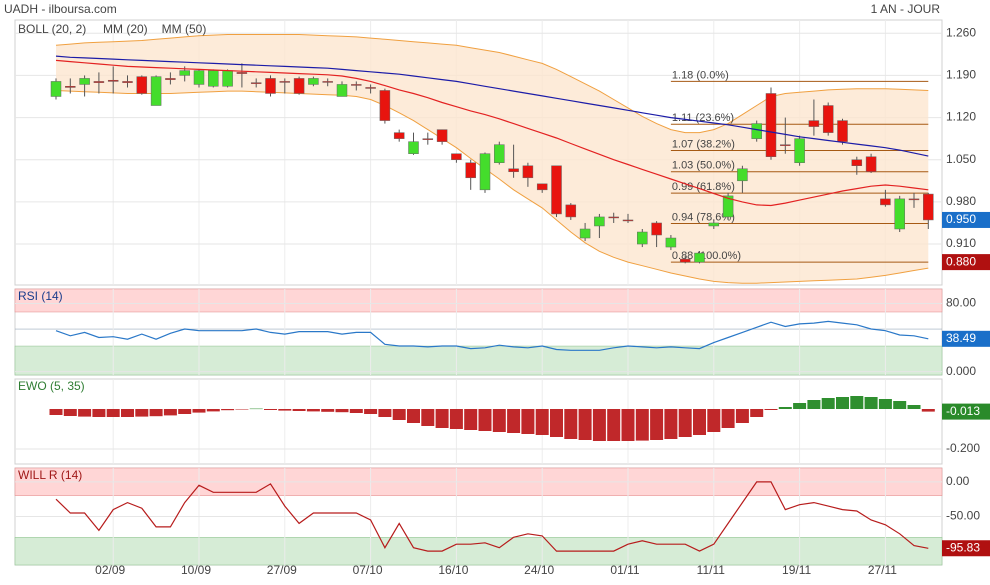 This screenshot has width=990, height=585. What do you see at coordinates (711, 570) in the screenshot?
I see `x-tick-label: 11/11` at bounding box center [711, 570].